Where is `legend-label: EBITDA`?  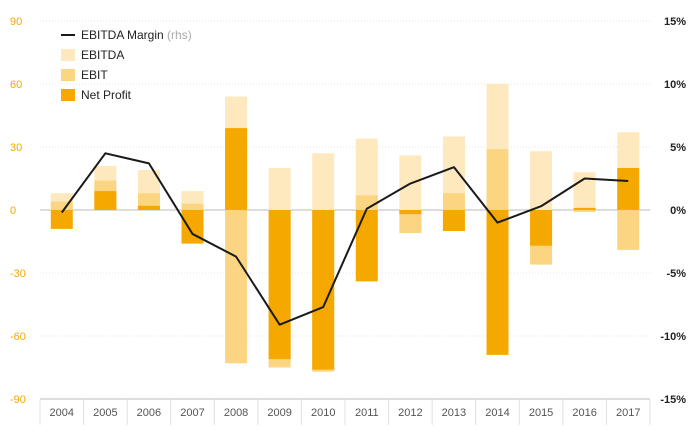 legend-label: EBITDA is located at coordinates (102, 55).